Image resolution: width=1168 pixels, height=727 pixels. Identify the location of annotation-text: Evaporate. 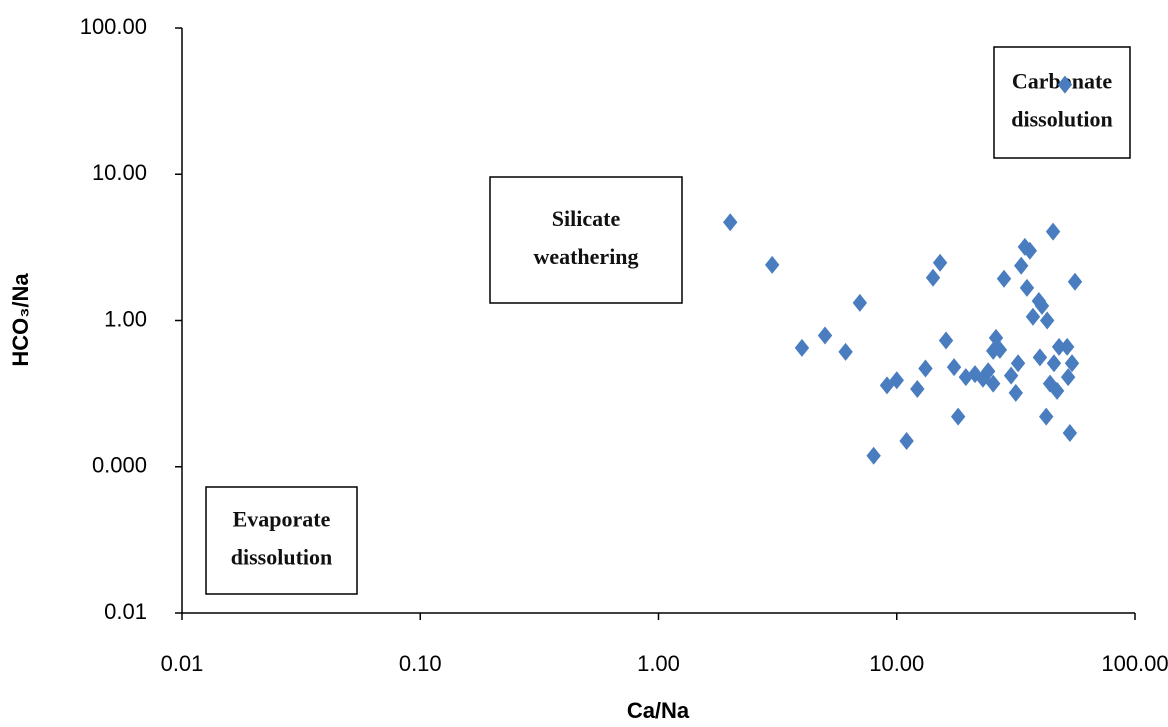
(282, 519).